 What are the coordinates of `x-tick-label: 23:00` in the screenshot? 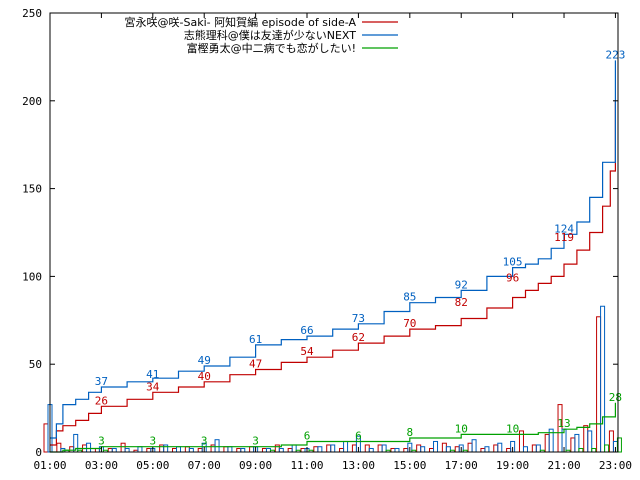 It's located at (615, 465).